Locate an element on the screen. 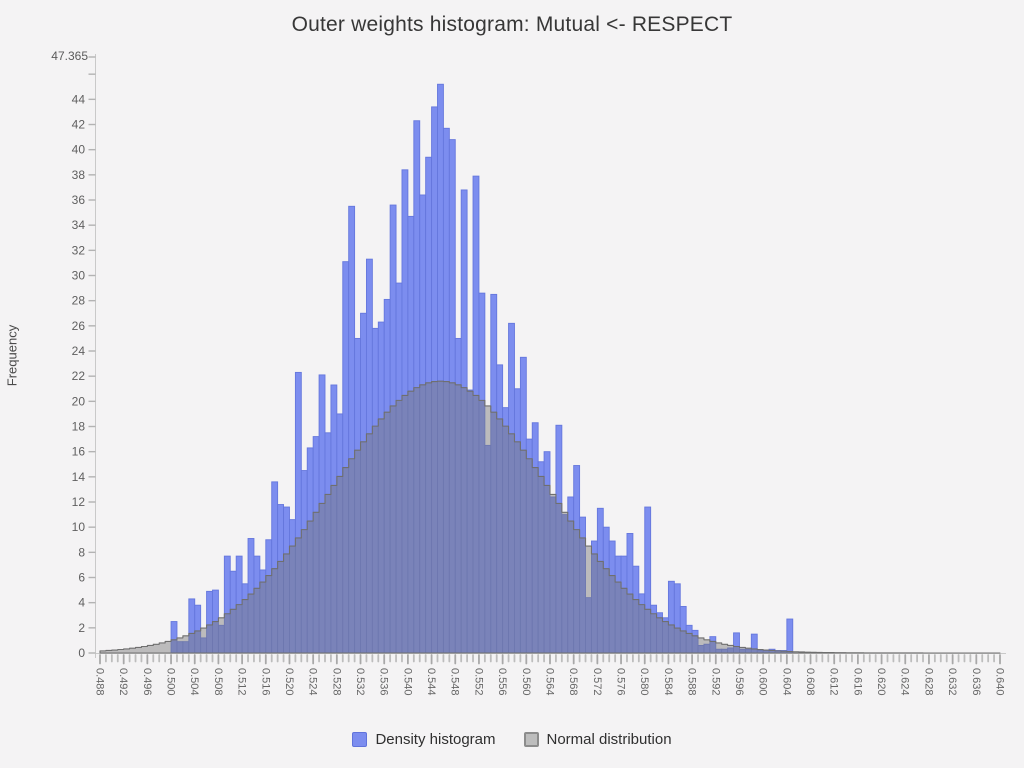 This screenshot has height=768, width=1024. y-tick-label: 10 is located at coordinates (79, 527).